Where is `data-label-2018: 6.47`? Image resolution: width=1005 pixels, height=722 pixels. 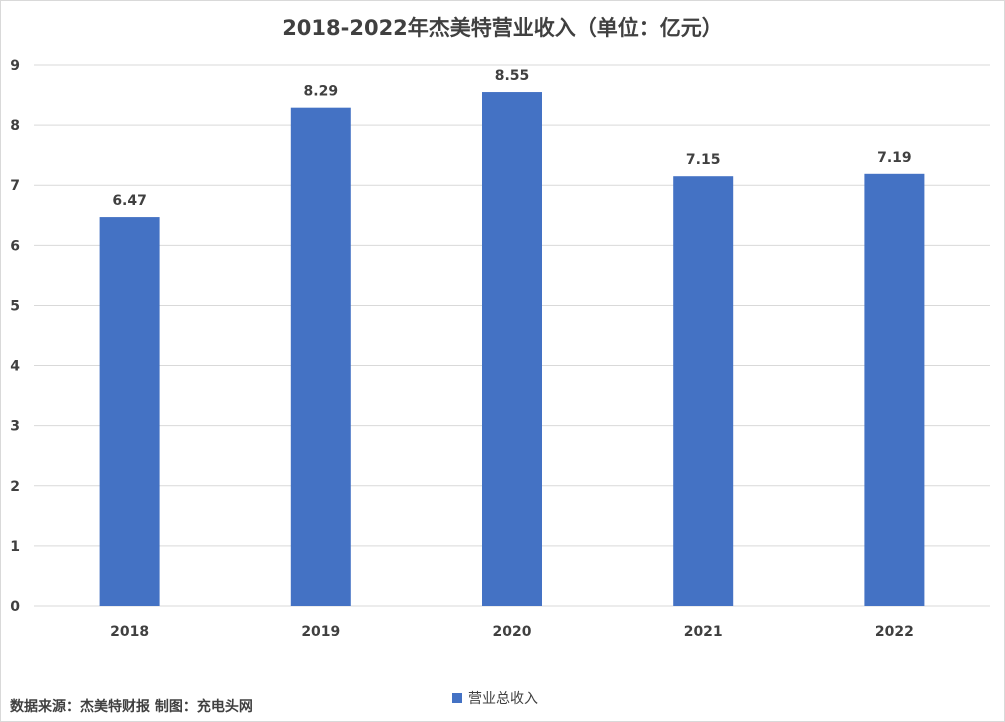 data-label-2018: 6.47 is located at coordinates (129, 201).